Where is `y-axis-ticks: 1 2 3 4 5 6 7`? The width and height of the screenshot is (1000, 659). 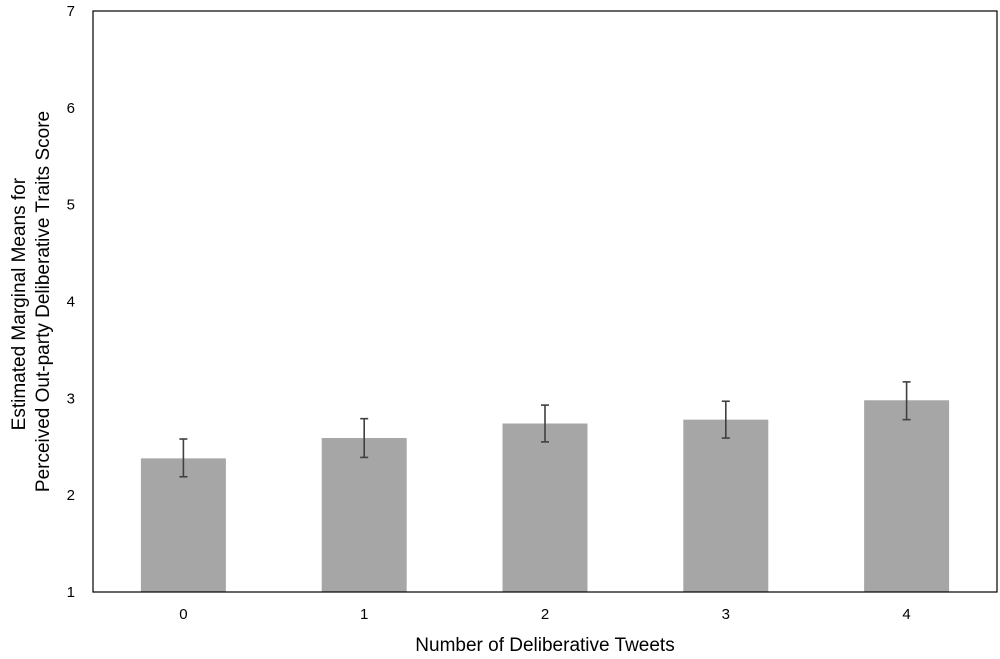 y-axis-ticks: 1 2 3 4 5 6 7 is located at coordinates (71, 302).